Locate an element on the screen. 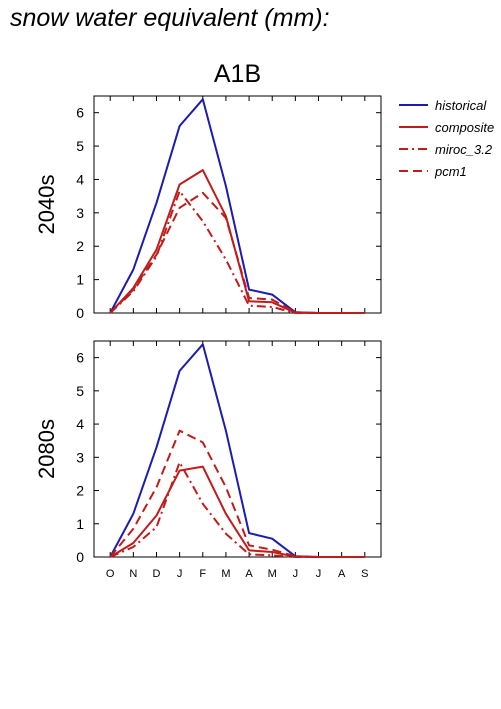  x-tick-label: O is located at coordinates (110, 574).